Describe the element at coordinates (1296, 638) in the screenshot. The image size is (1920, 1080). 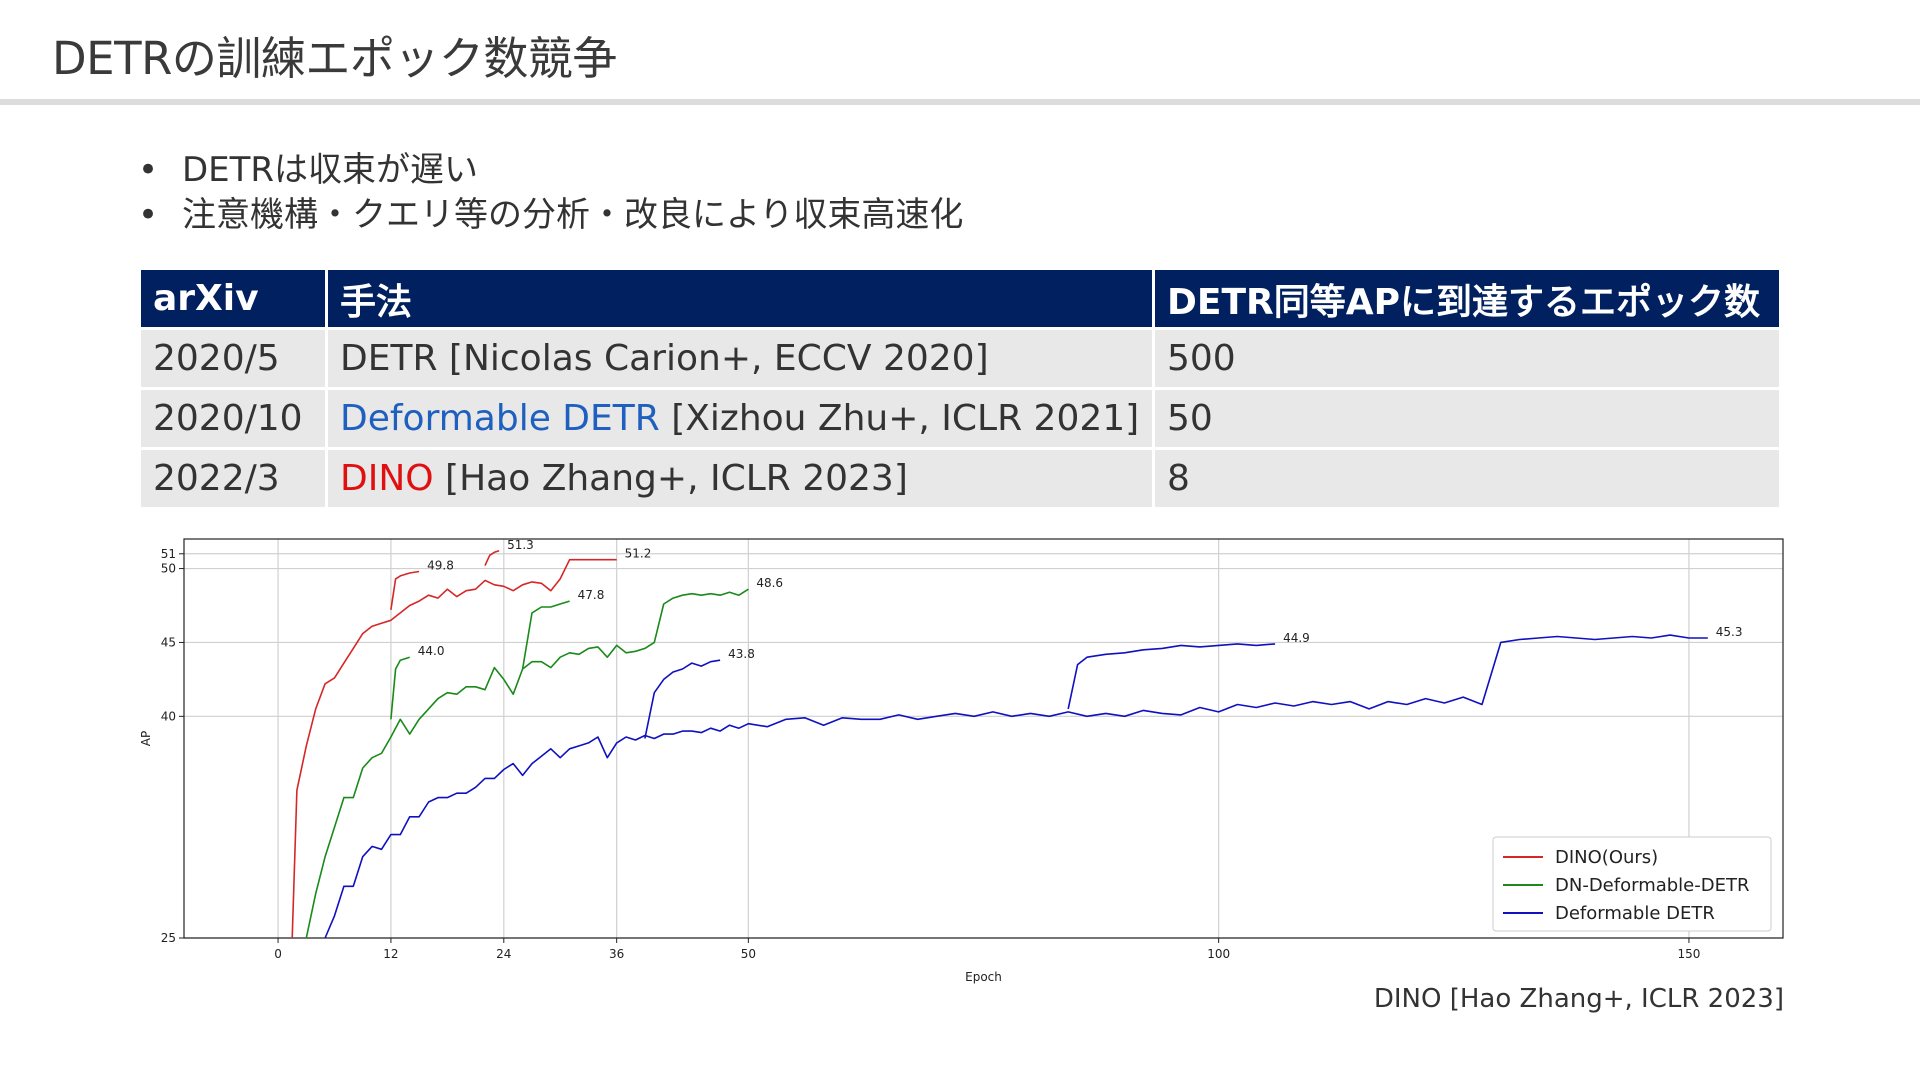
I see `data-label: 44.9` at that location.